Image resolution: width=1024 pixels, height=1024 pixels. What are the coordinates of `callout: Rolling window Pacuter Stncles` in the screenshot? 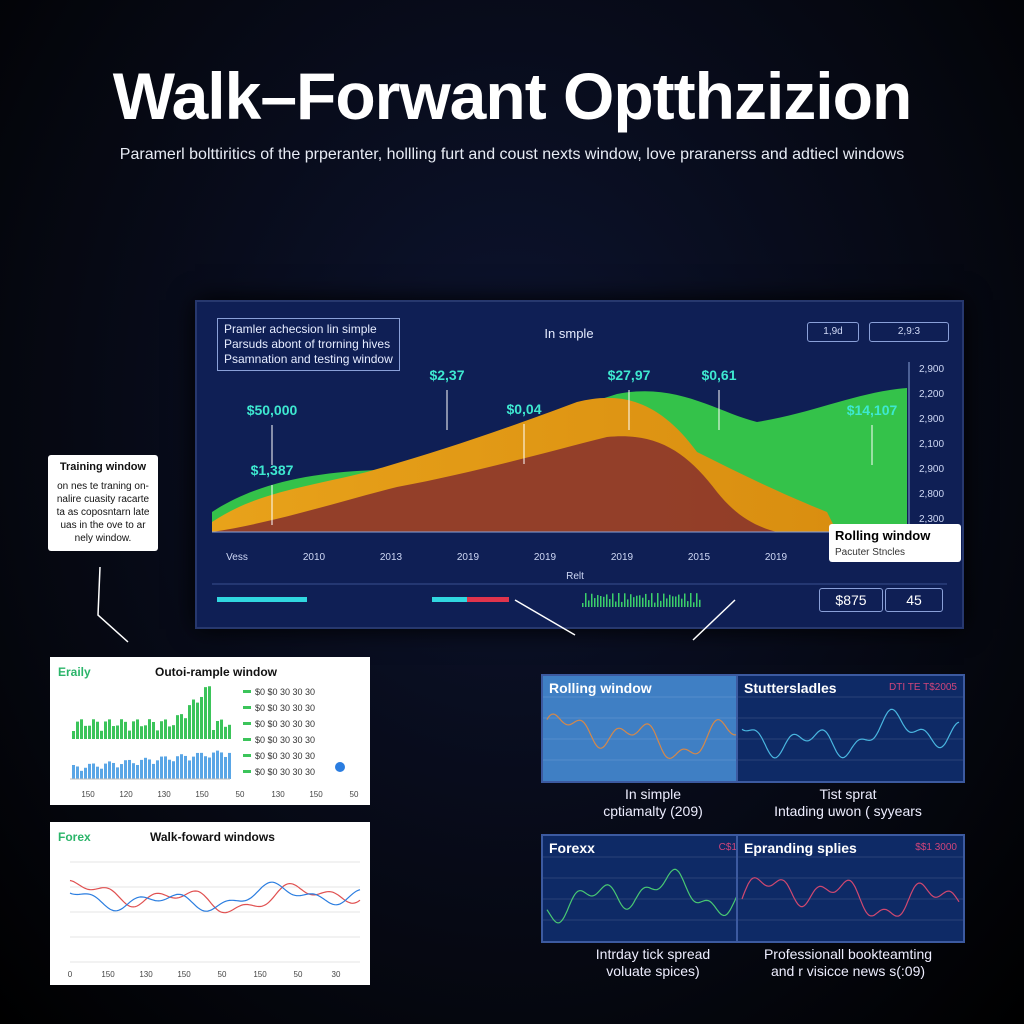 It's located at (895, 543).